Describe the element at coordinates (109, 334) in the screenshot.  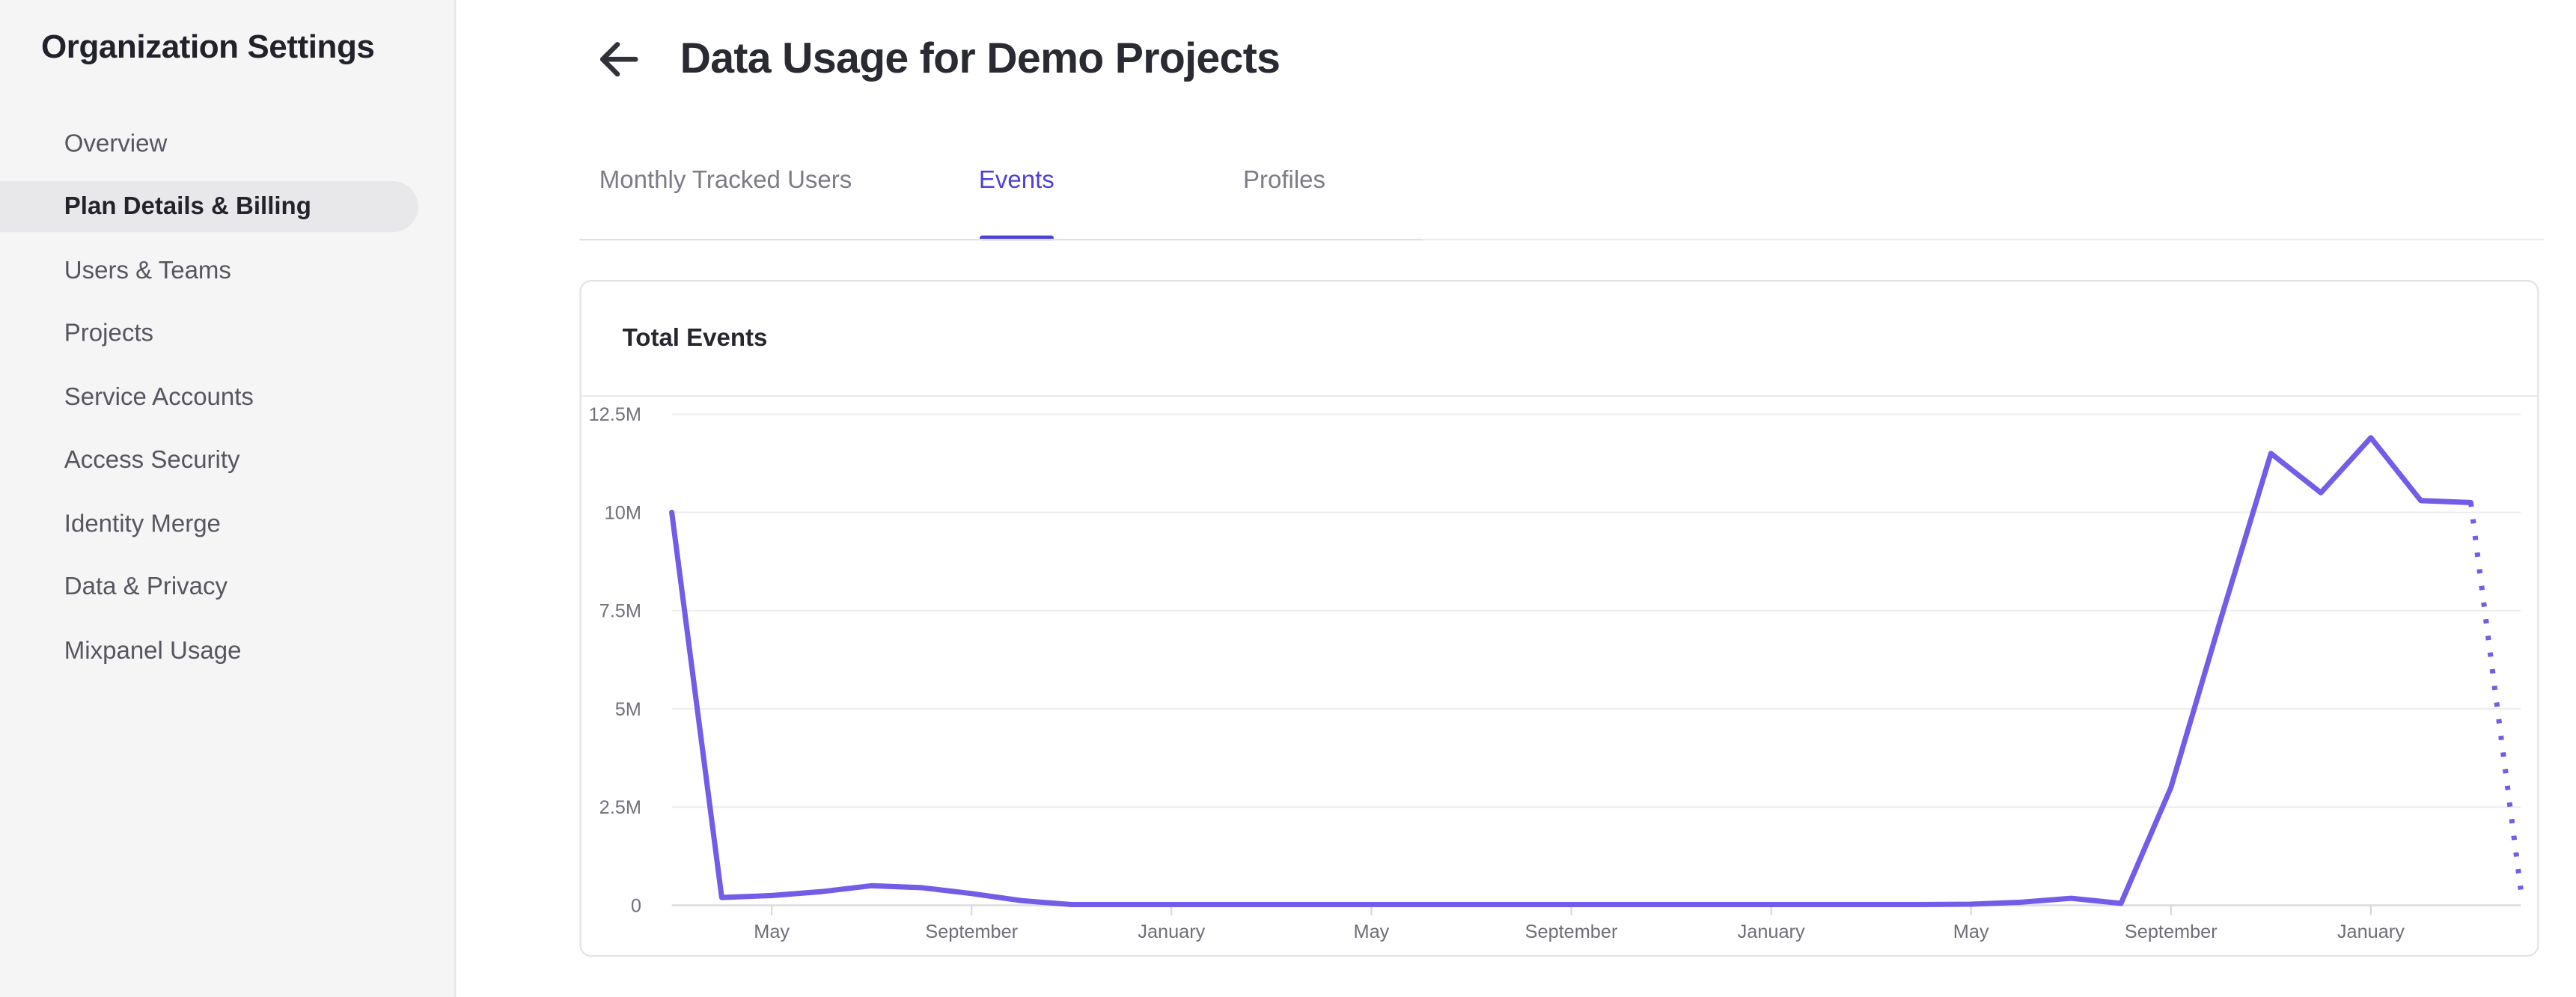
I see `sidebar-item-label: Projects` at that location.